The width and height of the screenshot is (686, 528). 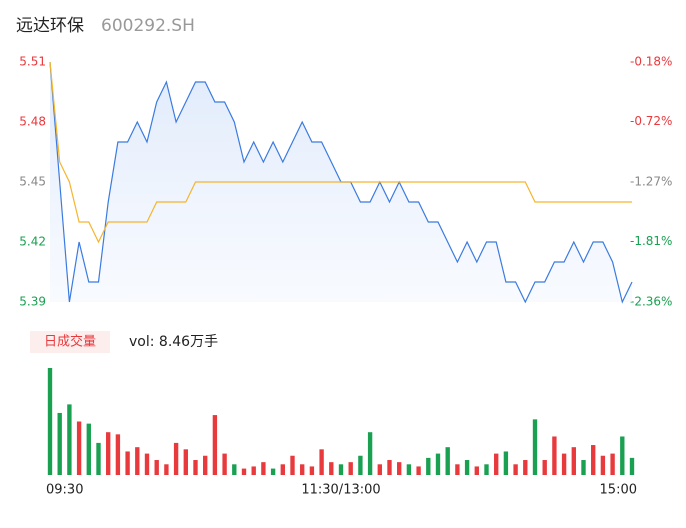 I want to click on y-tick-label: 5.51, so click(x=32, y=62).